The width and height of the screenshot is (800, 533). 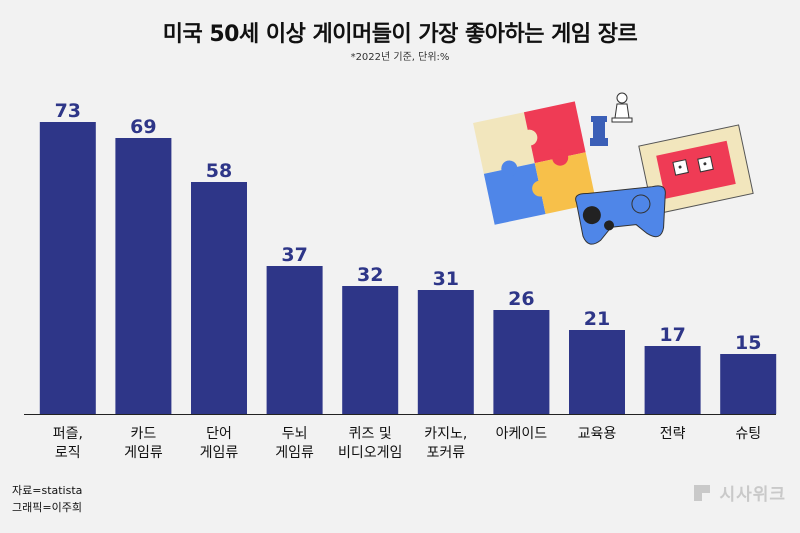 What do you see at coordinates (521, 299) in the screenshot?
I see `data-label: 26` at bounding box center [521, 299].